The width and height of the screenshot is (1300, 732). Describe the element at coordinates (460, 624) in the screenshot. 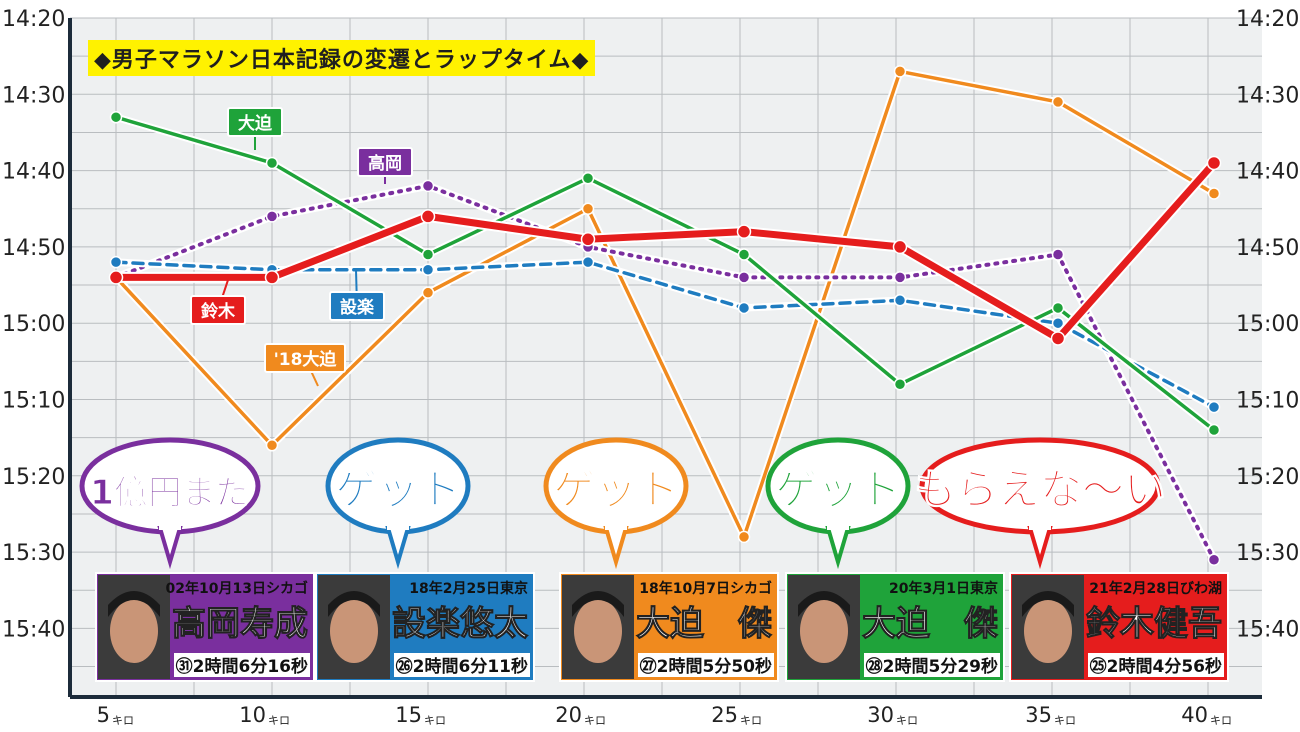

I see `record-name: 設楽悠太` at that location.